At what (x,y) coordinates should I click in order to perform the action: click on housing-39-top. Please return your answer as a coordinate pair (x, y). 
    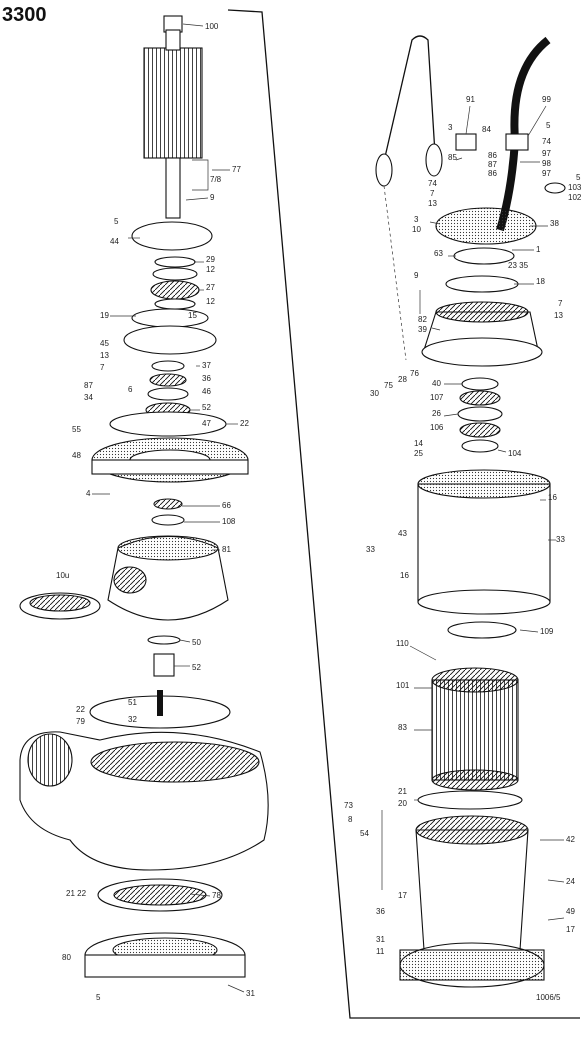
    Looking at the image, I should click on (482, 312).